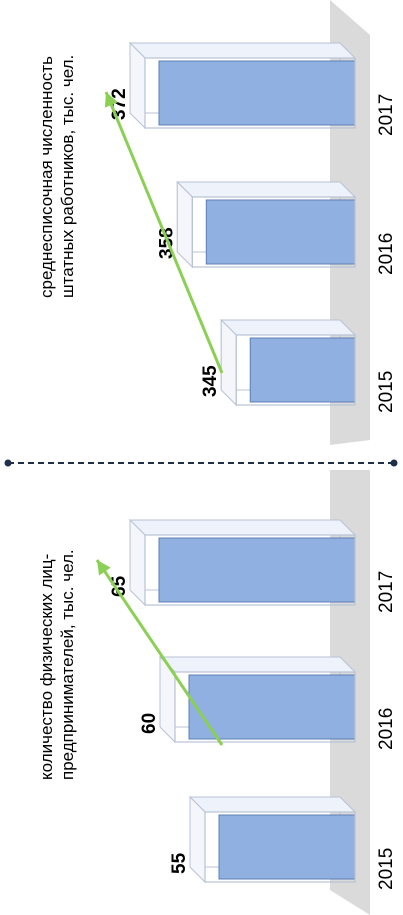 The width and height of the screenshot is (403, 915). I want to click on chart-title-line-2: предпринимателей, тыс. чел., so click(67, 664).